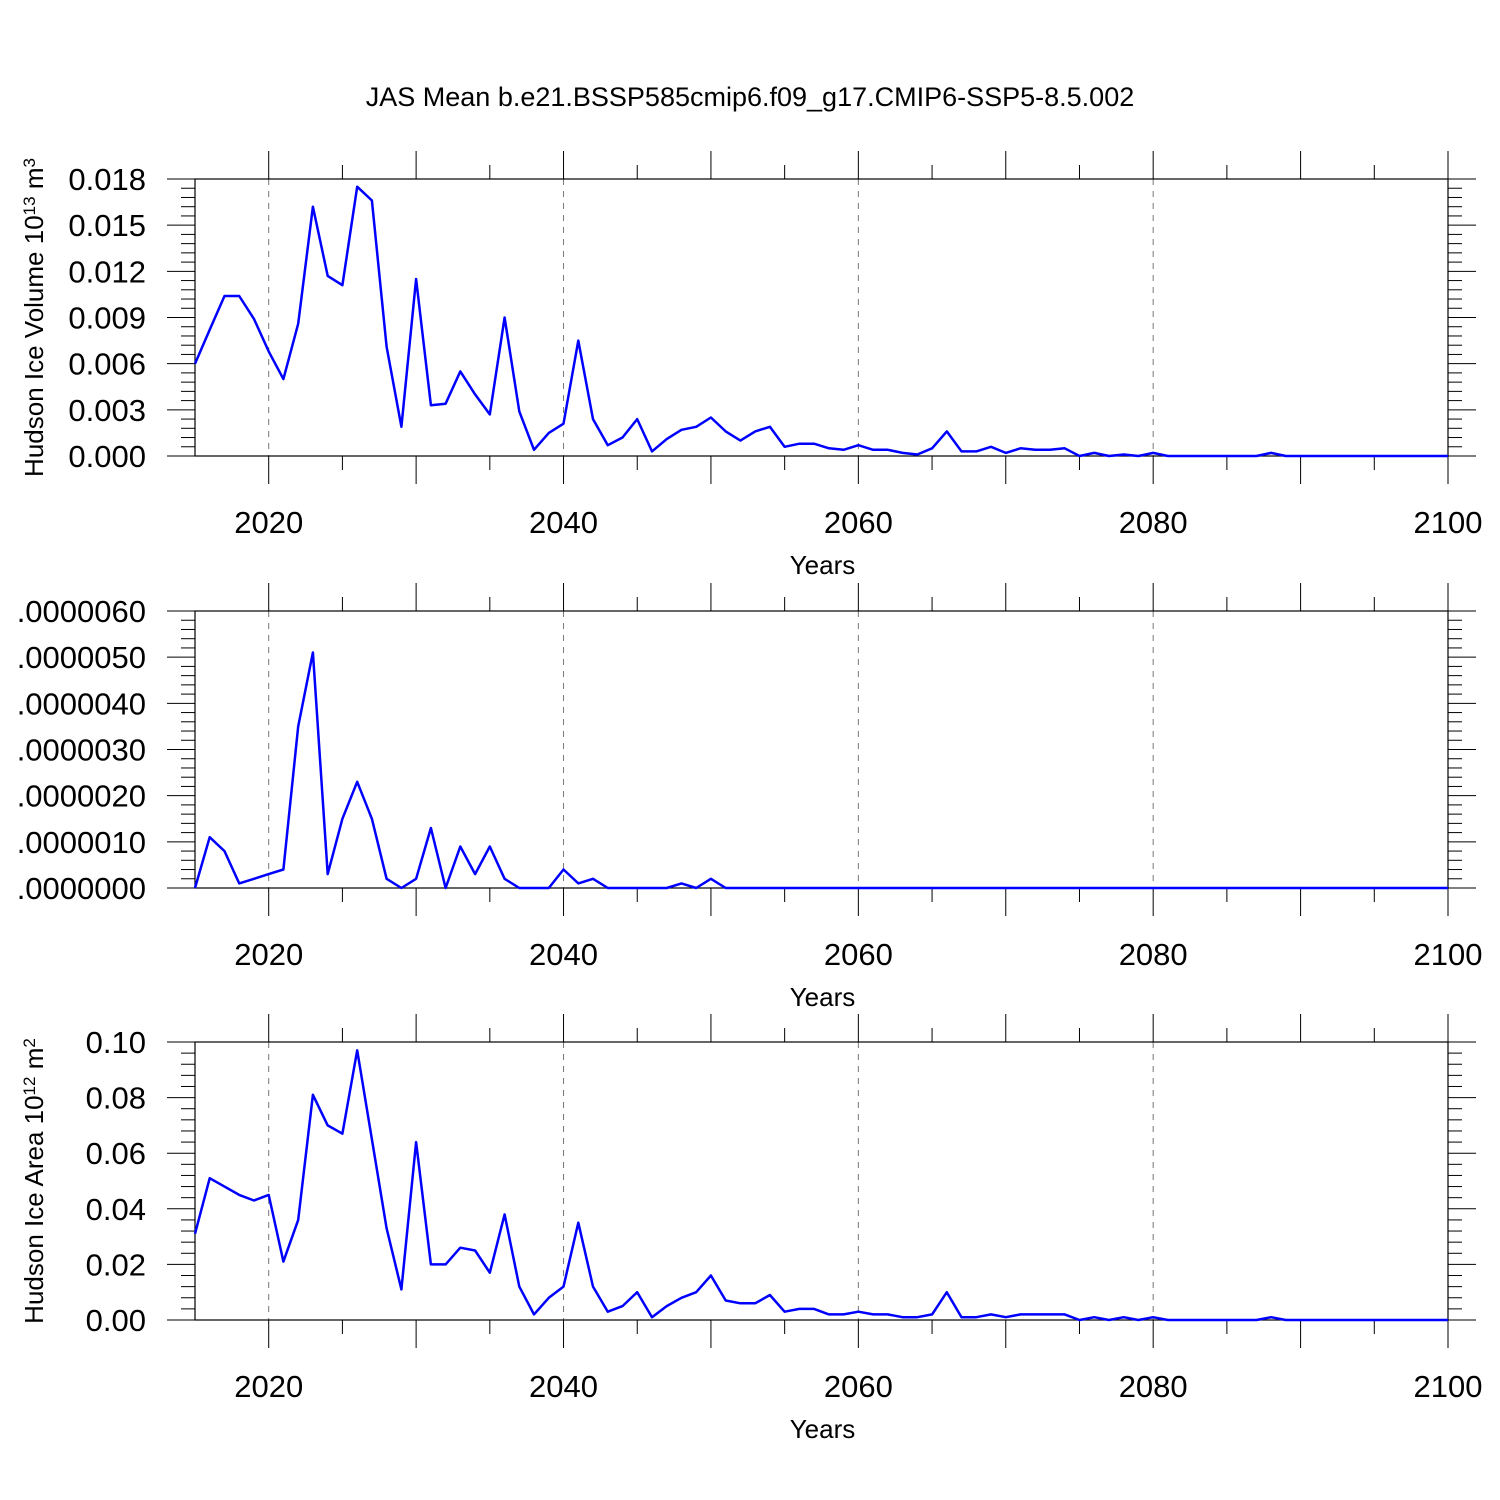 The height and width of the screenshot is (1500, 1500). What do you see at coordinates (29, 1086) in the screenshot?
I see `y-axis-label-ylabel-exp: 12` at bounding box center [29, 1086].